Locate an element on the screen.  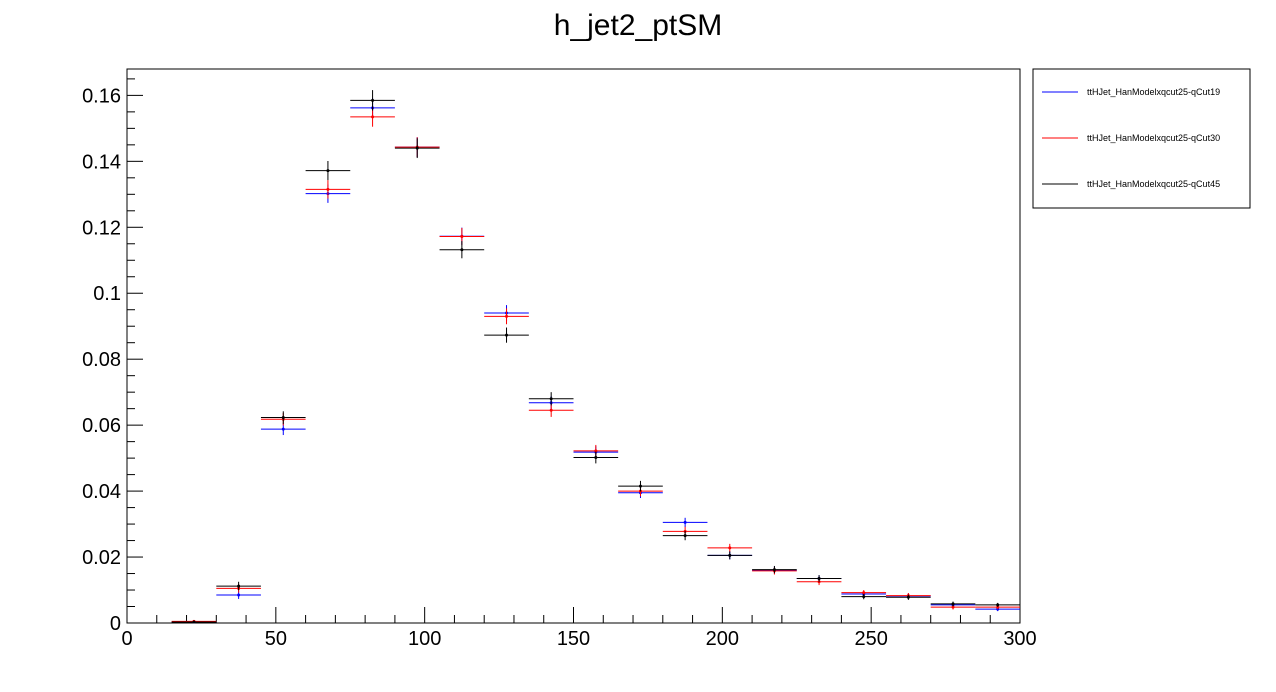
x-tick-label: 50 is located at coordinates (276, 639).